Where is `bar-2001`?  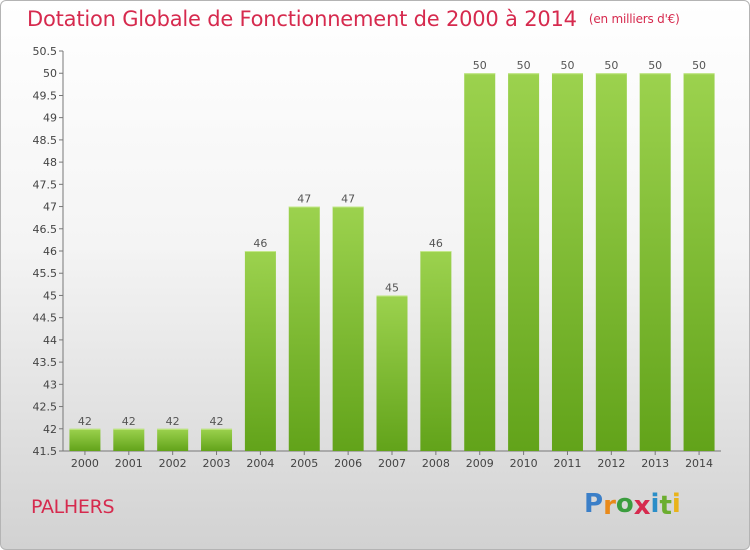
bar-2001 is located at coordinates (129, 439).